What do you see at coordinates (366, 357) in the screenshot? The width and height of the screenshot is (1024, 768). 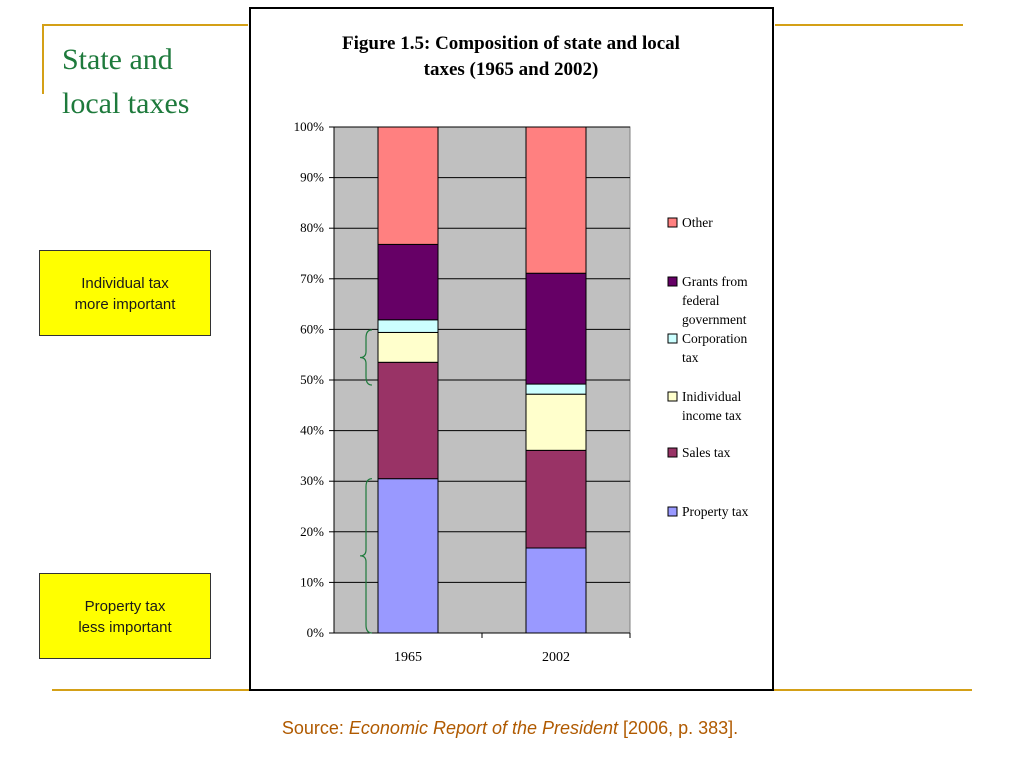 I see `brace-individual-tax` at bounding box center [366, 357].